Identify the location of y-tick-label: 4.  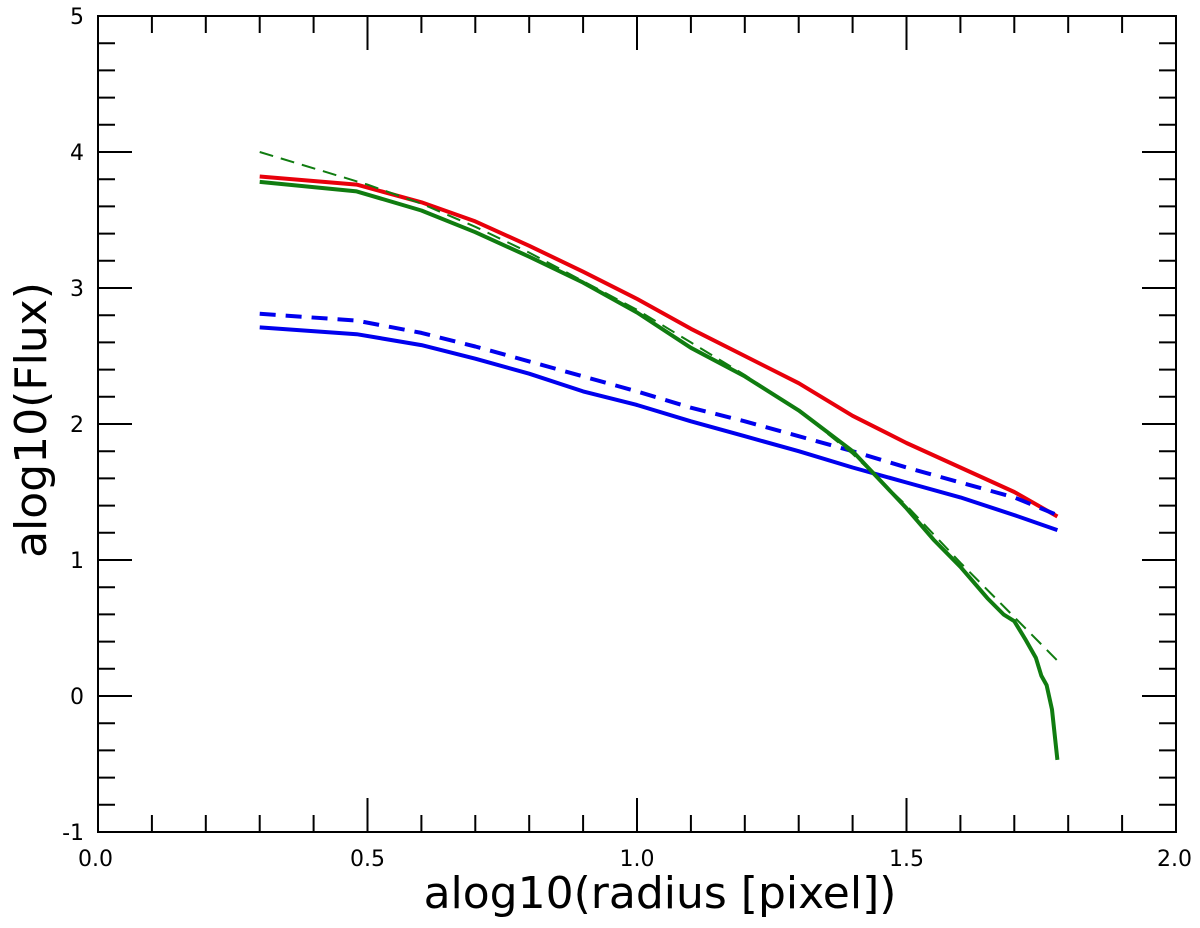
(77, 153).